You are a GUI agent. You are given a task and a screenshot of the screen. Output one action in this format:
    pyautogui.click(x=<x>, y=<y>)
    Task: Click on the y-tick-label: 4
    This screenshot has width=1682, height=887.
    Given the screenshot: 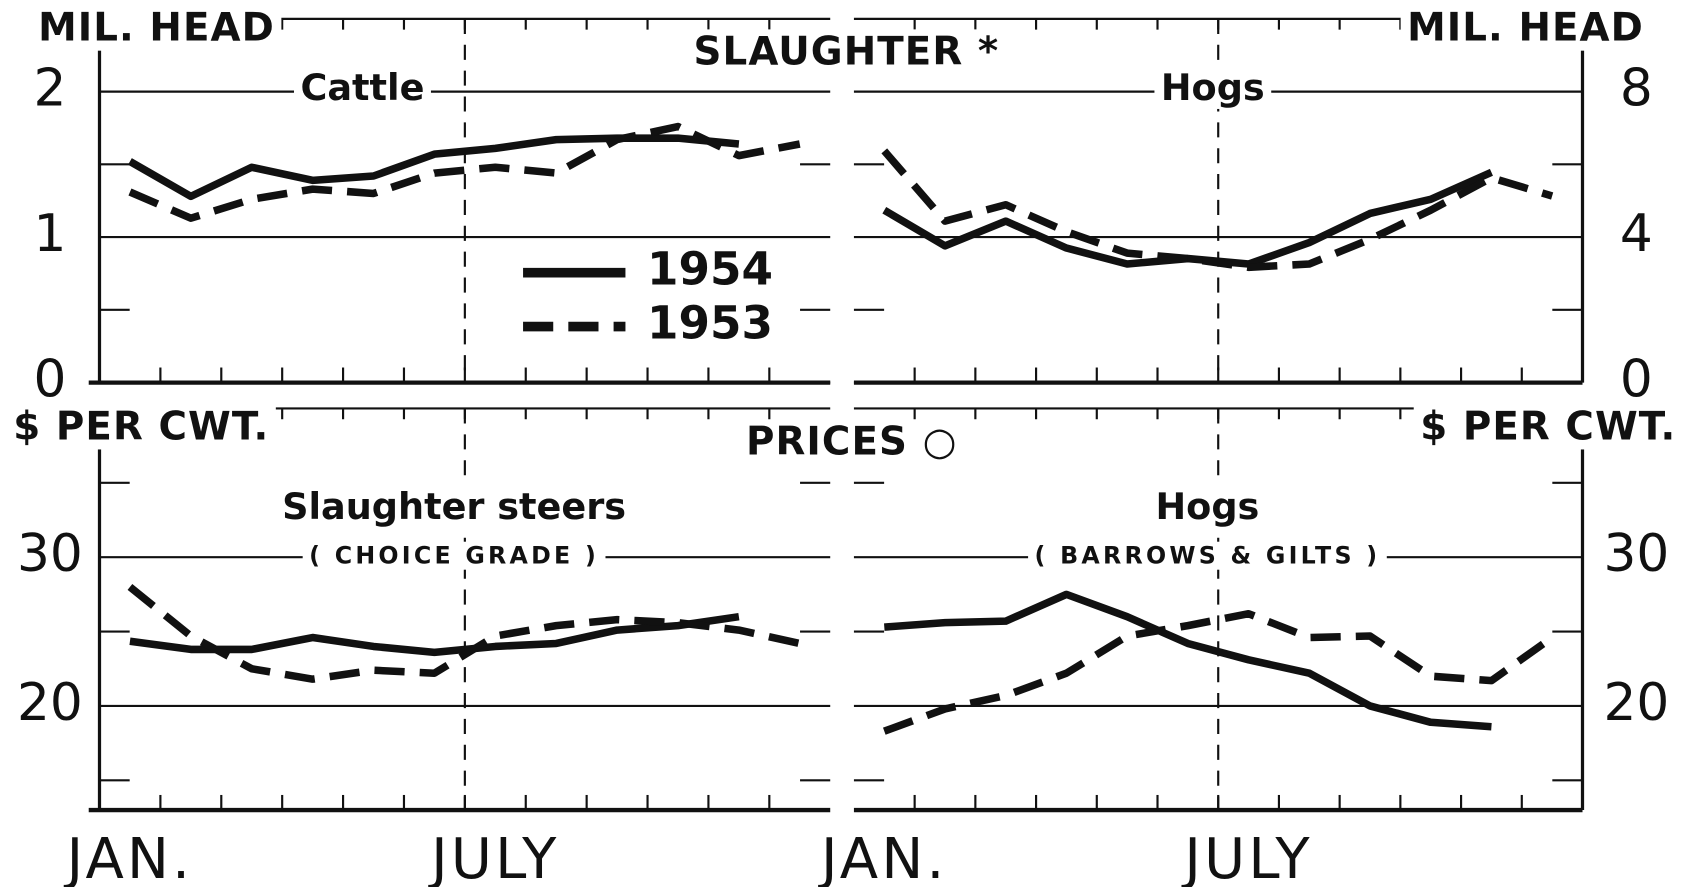 What is the action you would take?
    pyautogui.click(x=1636, y=234)
    